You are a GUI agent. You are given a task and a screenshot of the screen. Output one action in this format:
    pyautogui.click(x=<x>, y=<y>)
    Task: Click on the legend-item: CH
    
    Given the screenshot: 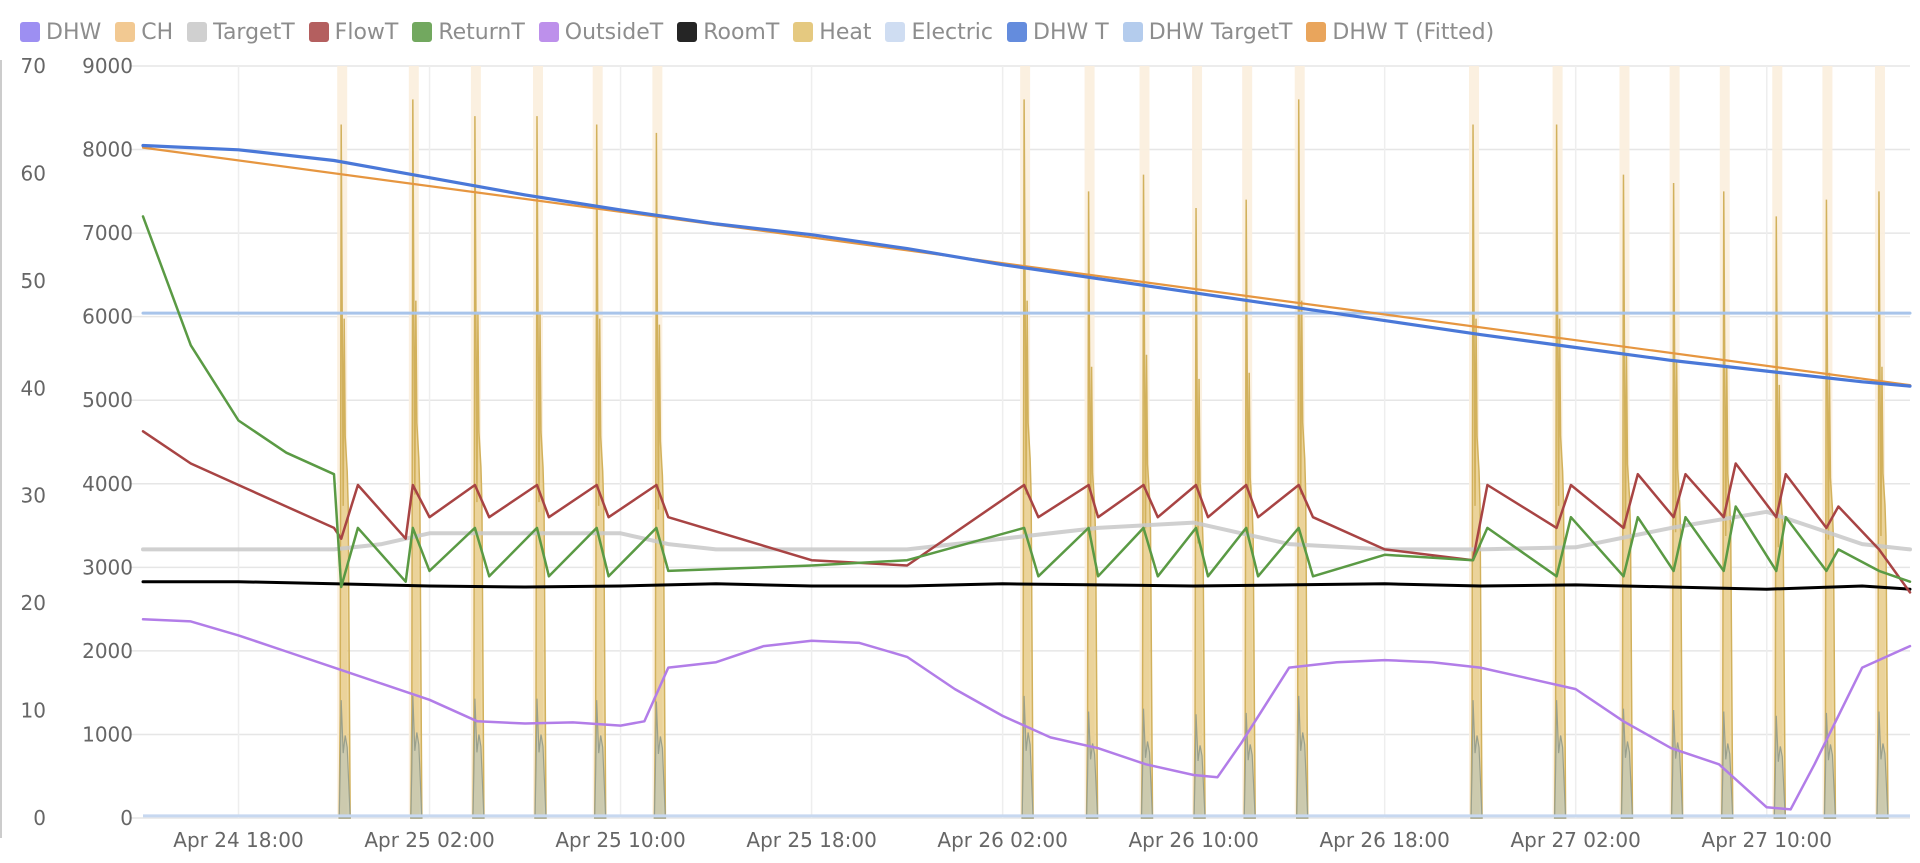 What is the action you would take?
    pyautogui.click(x=144, y=32)
    